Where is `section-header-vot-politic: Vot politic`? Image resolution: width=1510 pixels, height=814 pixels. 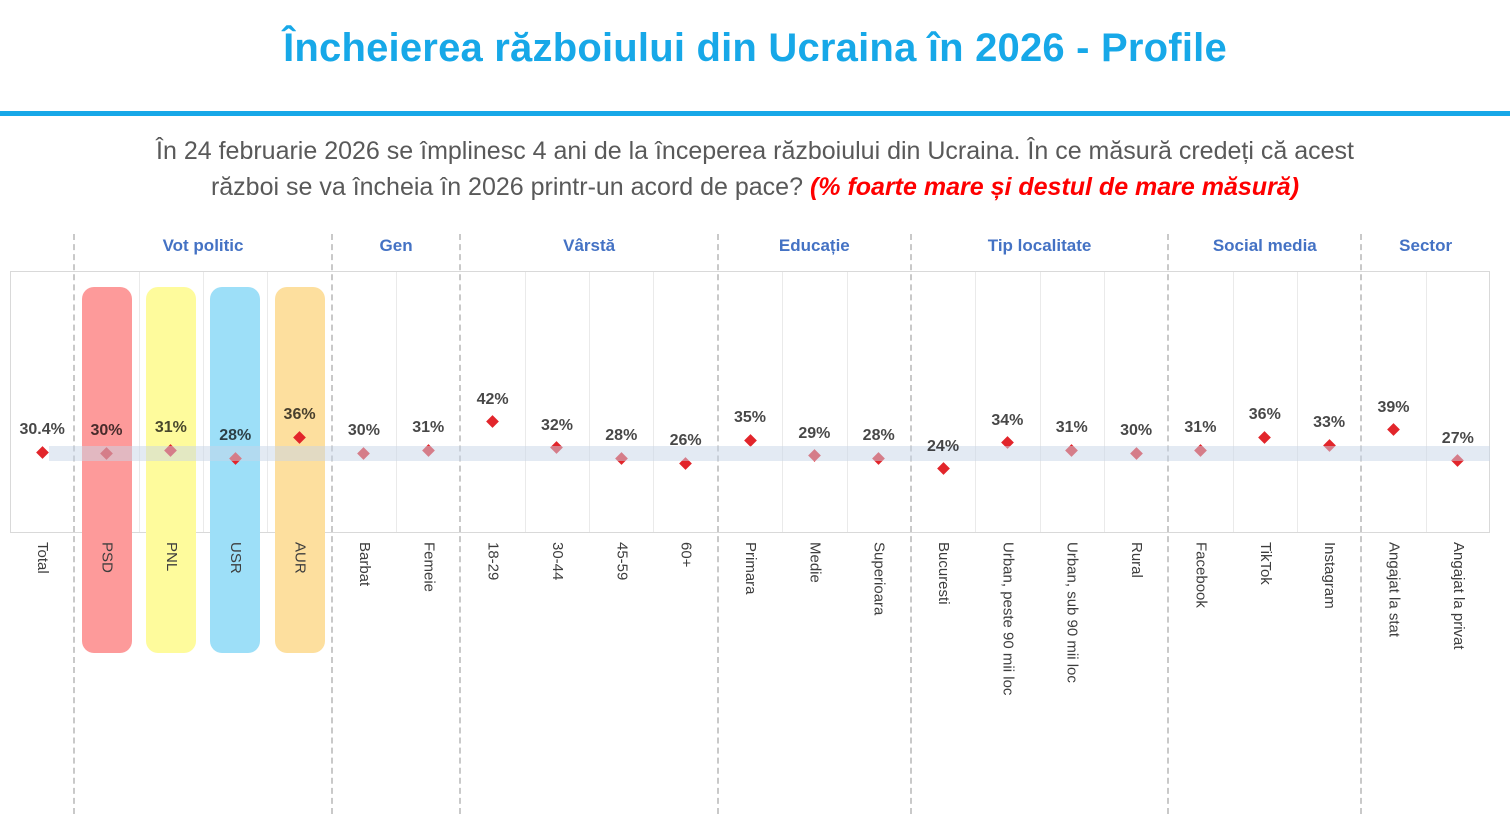 section-header-vot-politic: Vot politic is located at coordinates (203, 245).